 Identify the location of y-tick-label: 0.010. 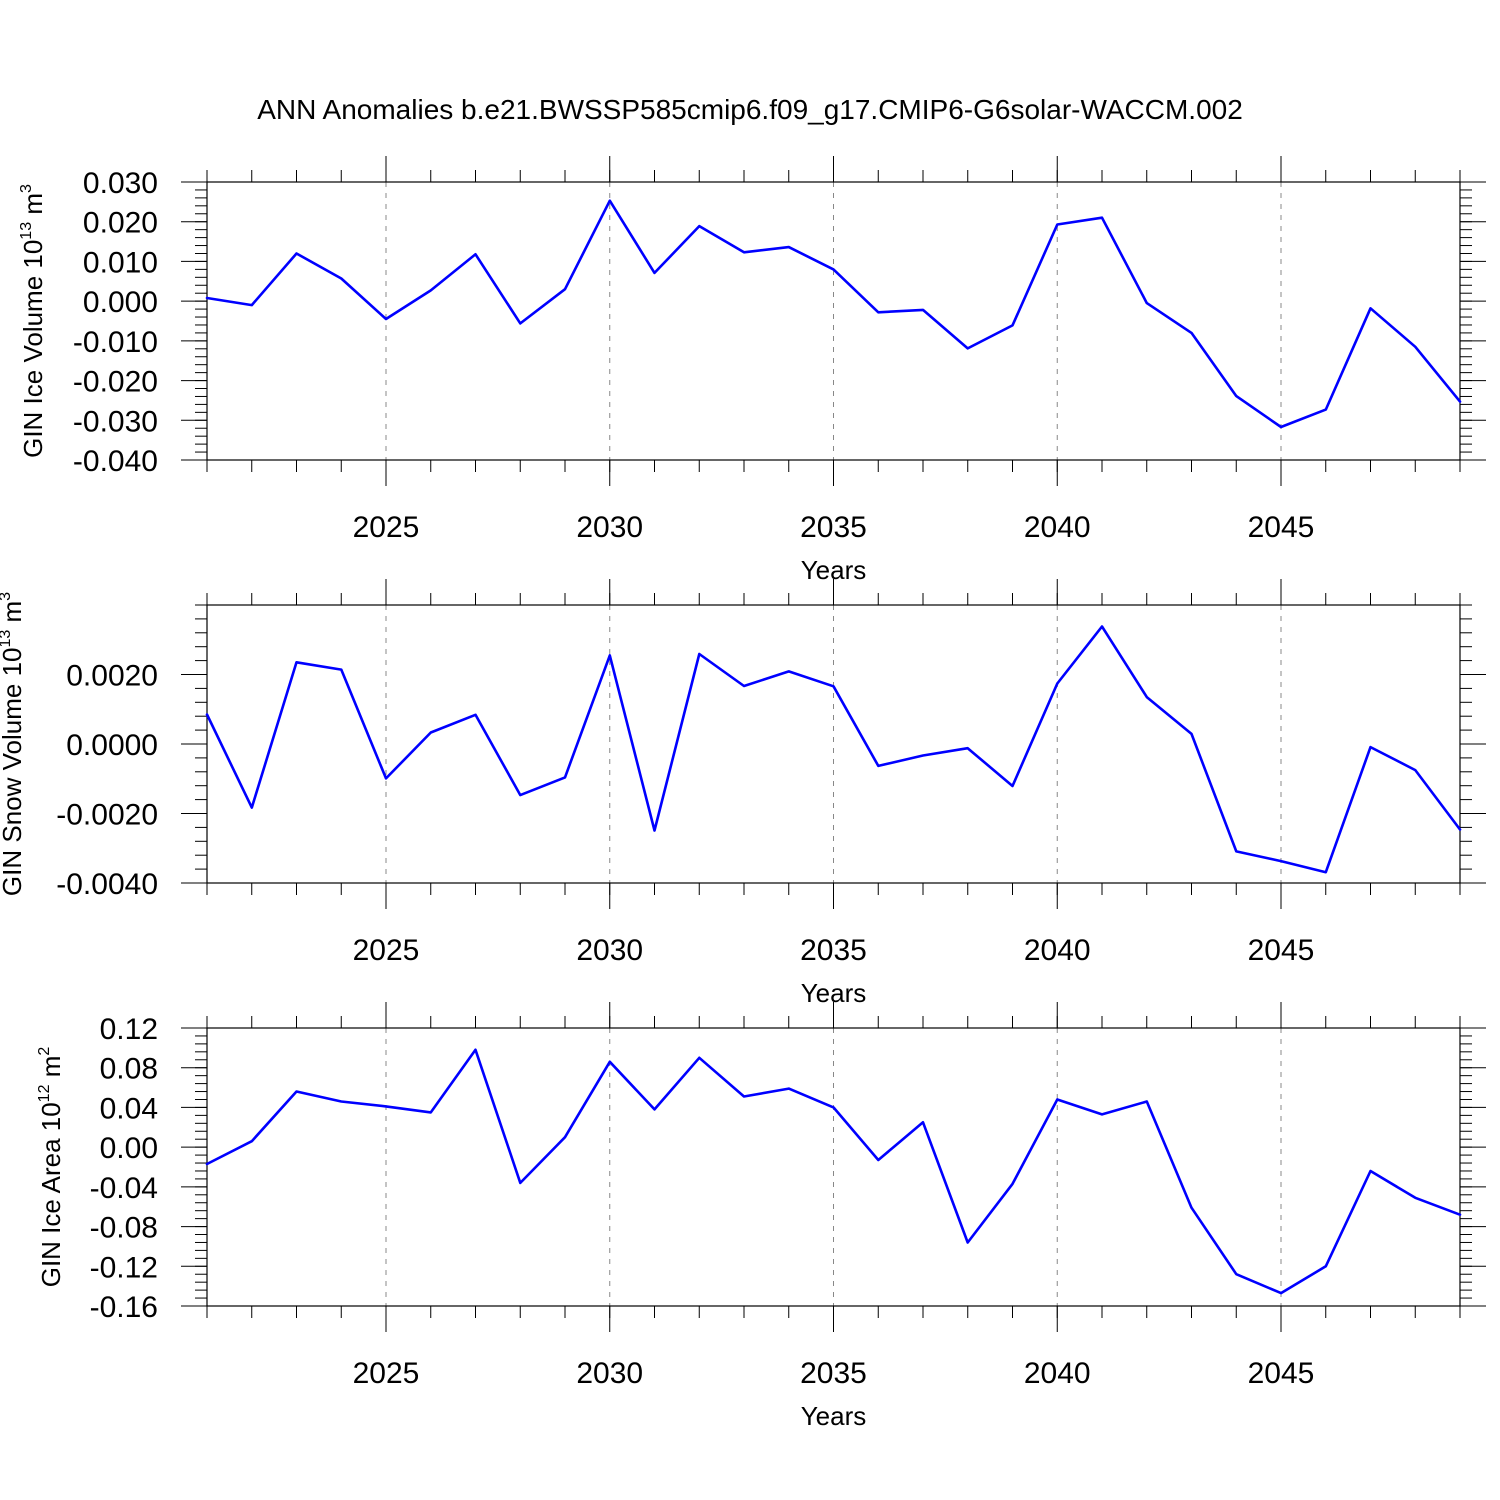
(120, 262).